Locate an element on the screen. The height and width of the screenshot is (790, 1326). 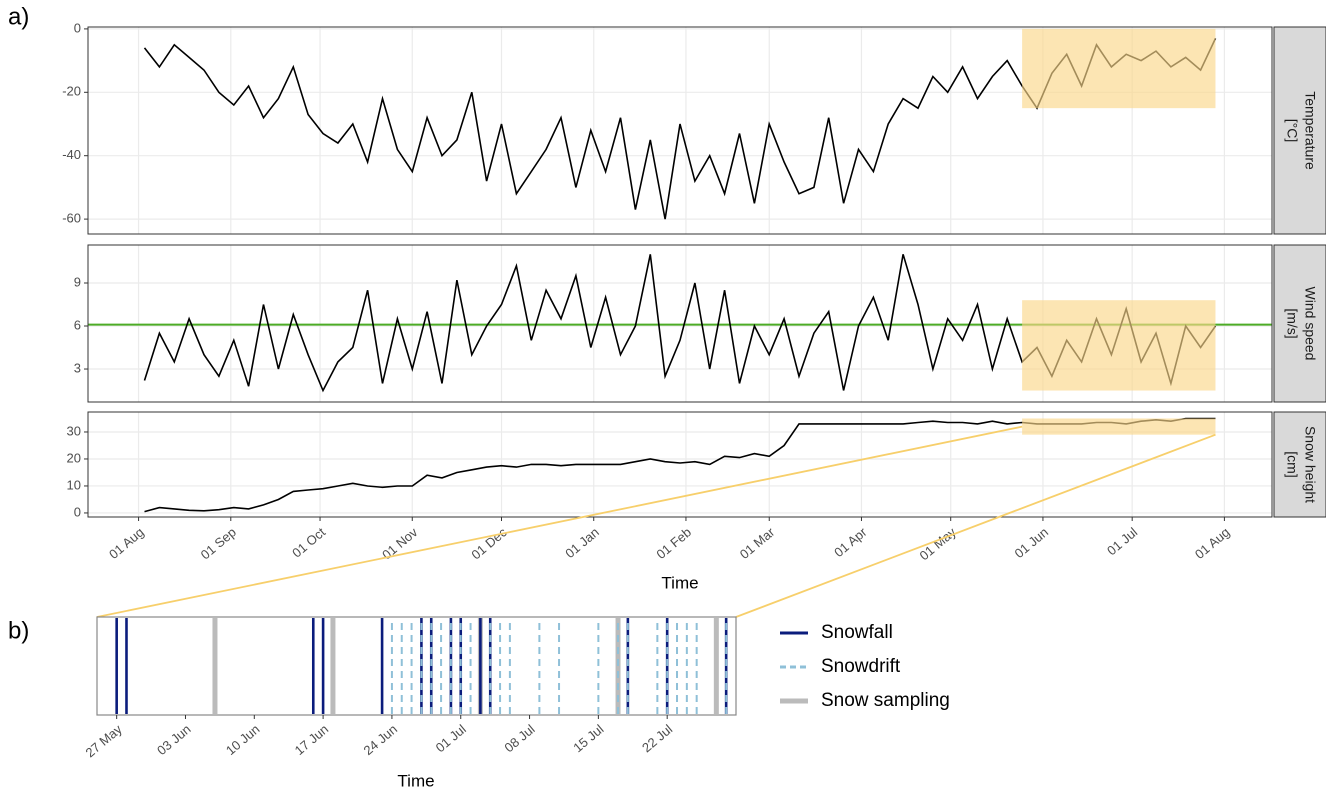
strip-label: [m/s] is located at coordinates (1292, 323).